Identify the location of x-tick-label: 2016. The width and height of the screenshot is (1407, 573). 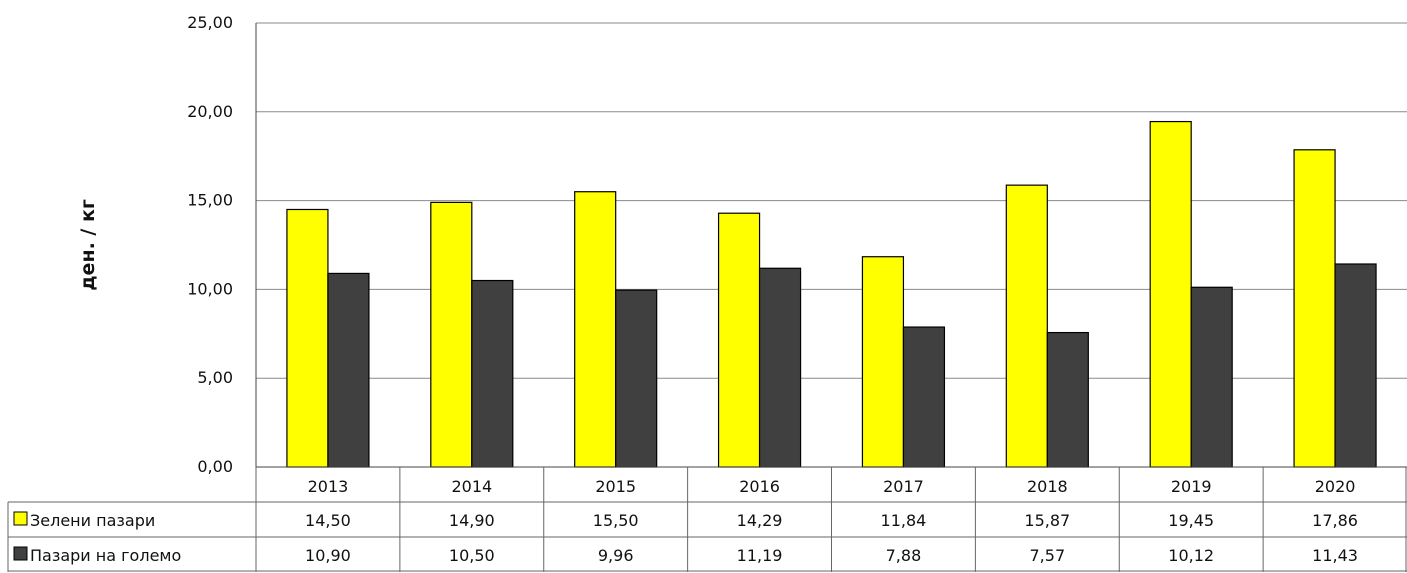
(759, 486).